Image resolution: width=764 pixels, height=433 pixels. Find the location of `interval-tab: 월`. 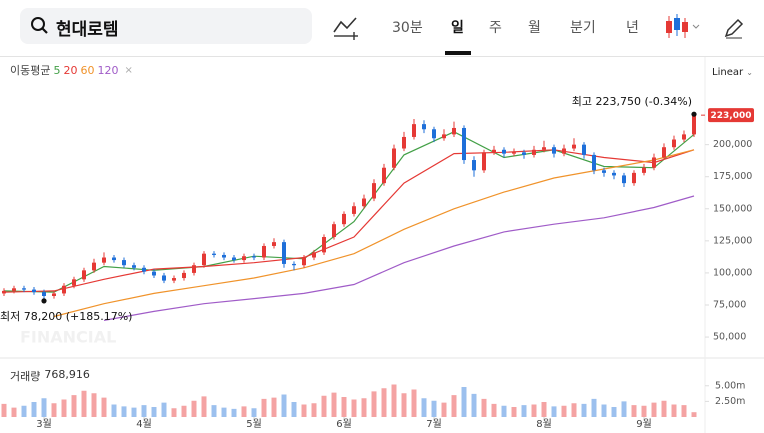

interval-tab: 월 is located at coordinates (534, 28).